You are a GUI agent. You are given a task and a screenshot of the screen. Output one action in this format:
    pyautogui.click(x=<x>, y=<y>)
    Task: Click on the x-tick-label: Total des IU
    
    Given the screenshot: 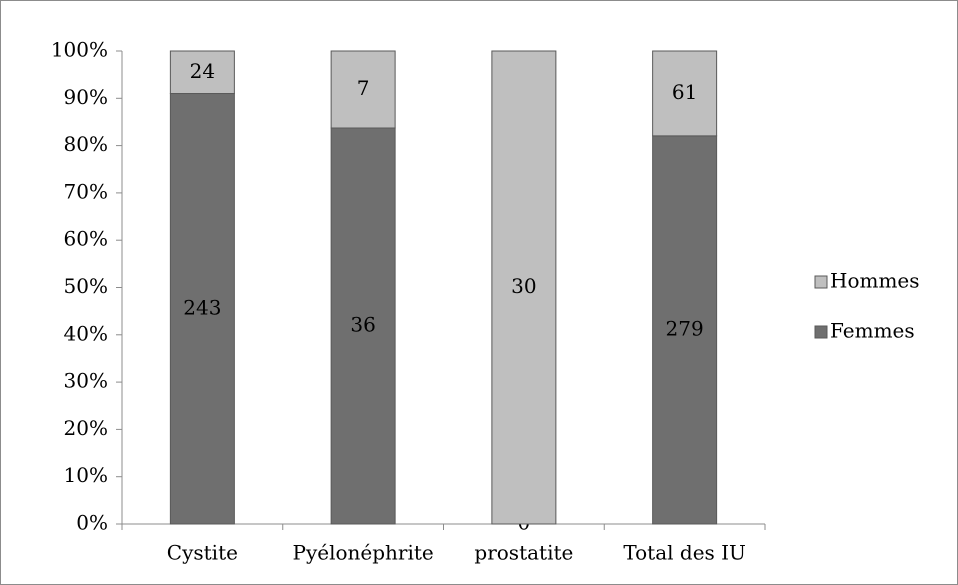 What is the action you would take?
    pyautogui.click(x=684, y=553)
    